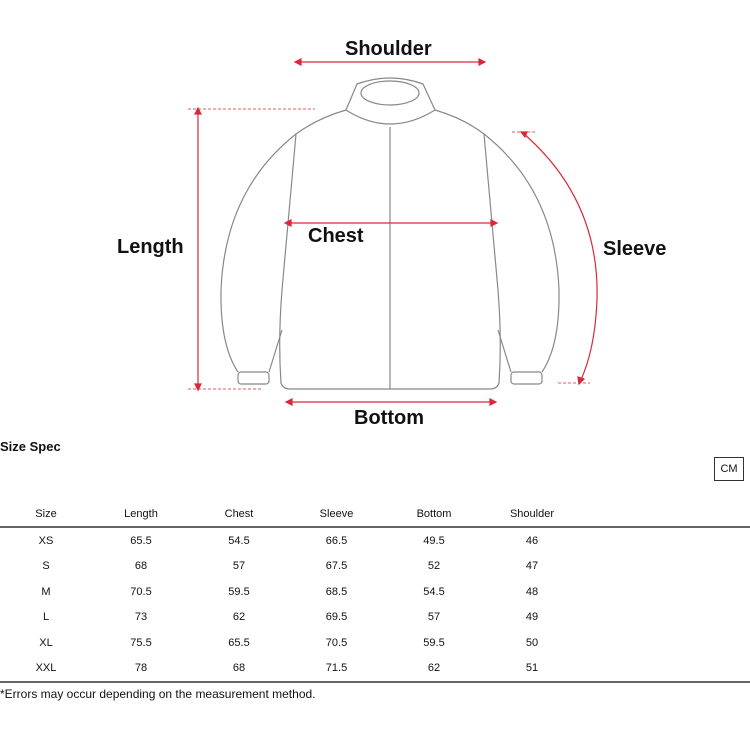 This screenshot has height=750, width=750. Describe the element at coordinates (532, 515) in the screenshot. I see `column-header: Shoulder` at that location.